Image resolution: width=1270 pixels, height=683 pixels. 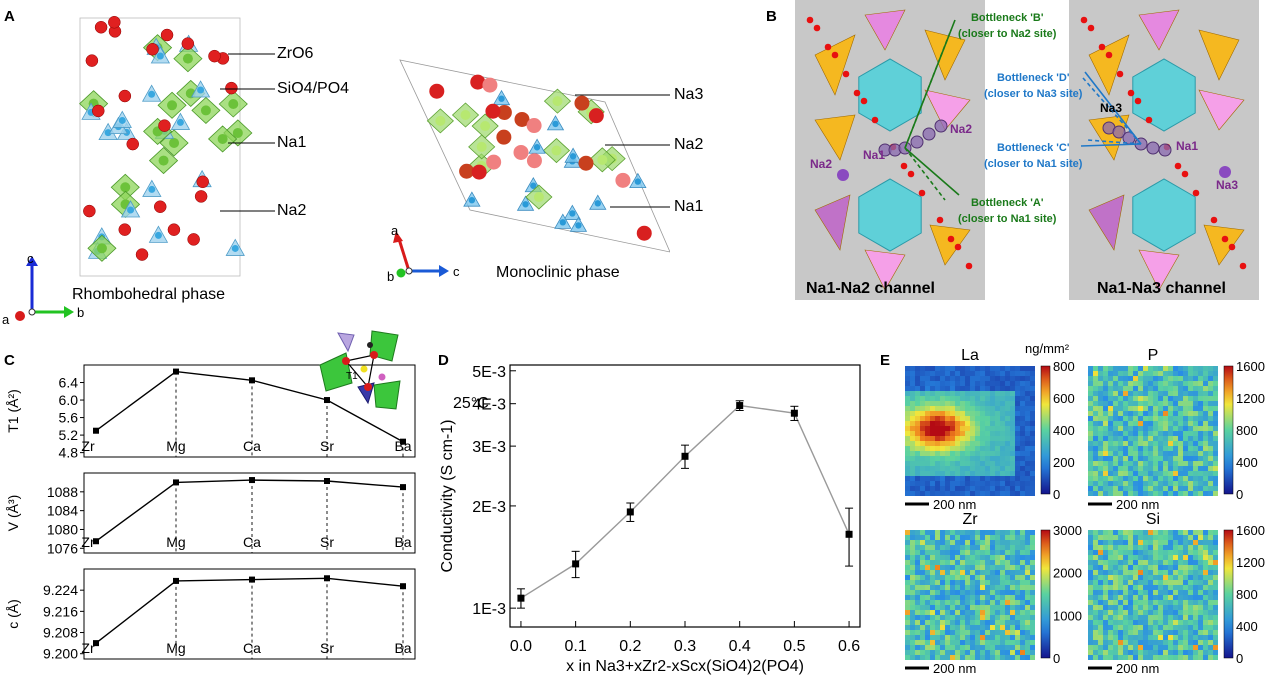 What do you see at coordinates (556, 150) in the screenshot?
I see `zr-atom` at bounding box center [556, 150].